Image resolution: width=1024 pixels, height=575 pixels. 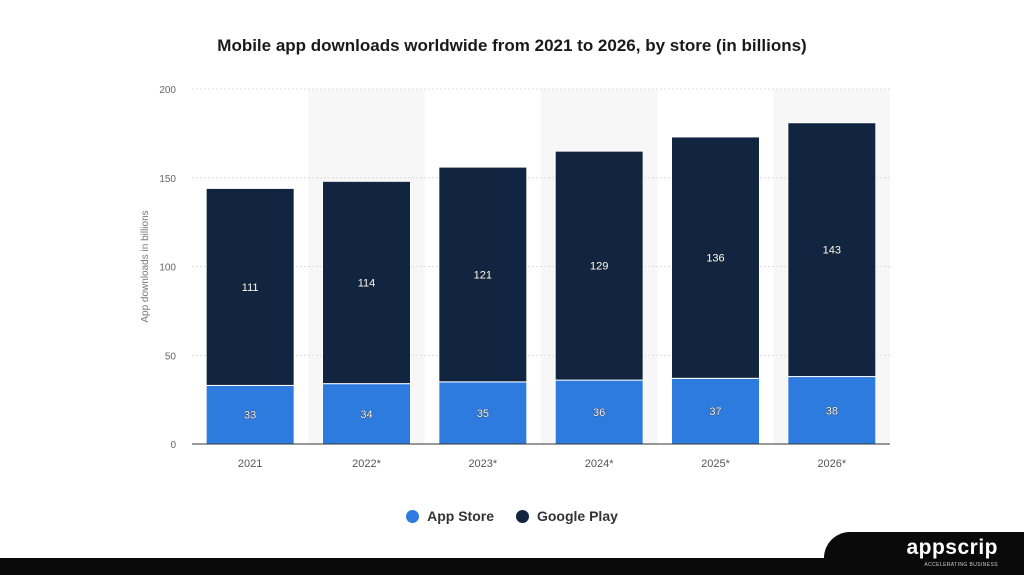 I want to click on footer-band, so click(x=512, y=566).